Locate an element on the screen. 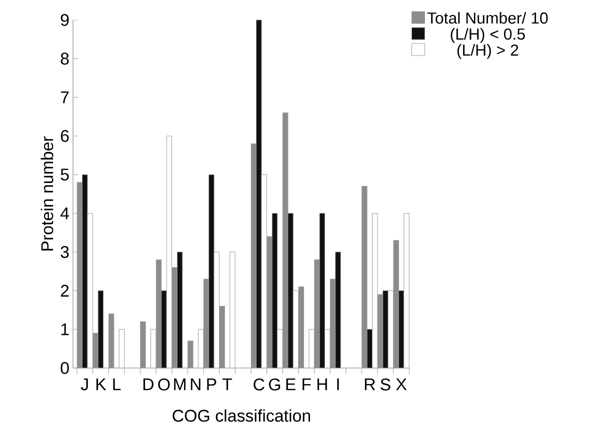 The width and height of the screenshot is (606, 447). x-tick-label: R is located at coordinates (369, 384).